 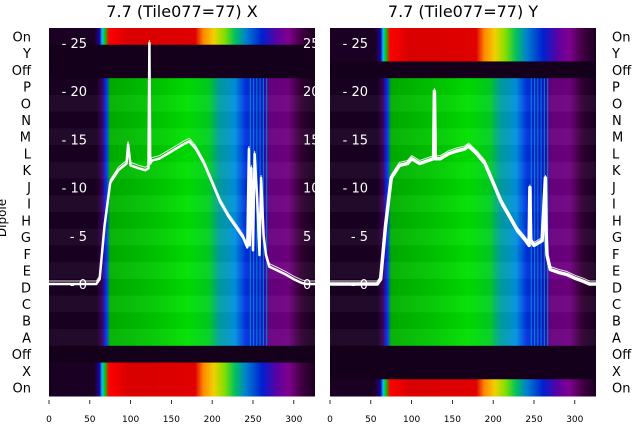 What do you see at coordinates (4, 218) in the screenshot?
I see `y-axis-label: Dipole` at bounding box center [4, 218].